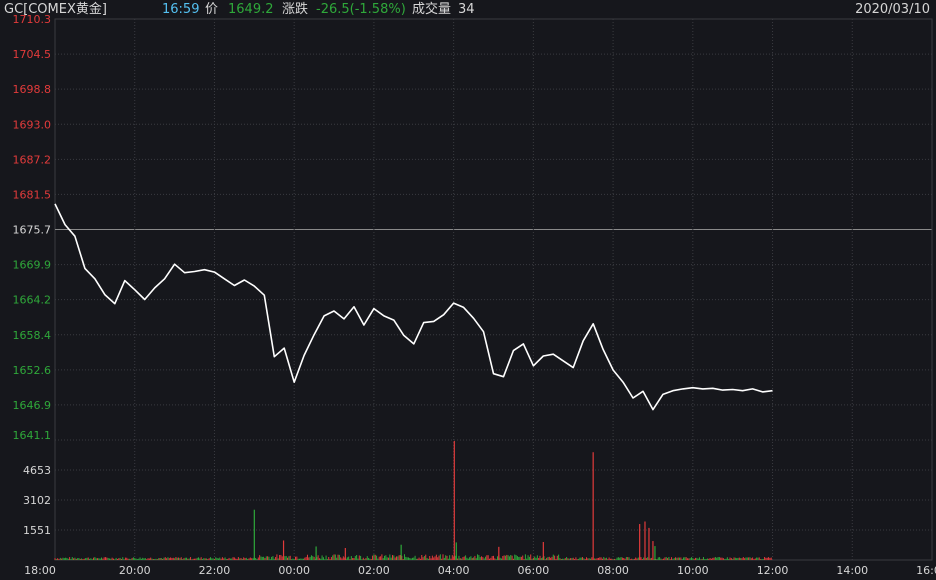  Describe the element at coordinates (32, 435) in the screenshot. I see `price-axis-tick-label: 1641.1` at that location.